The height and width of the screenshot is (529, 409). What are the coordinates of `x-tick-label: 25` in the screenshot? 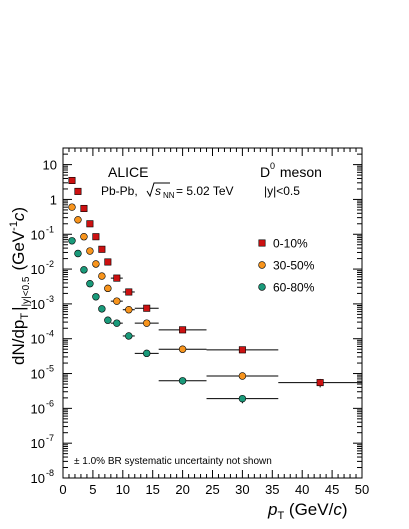 It's located at (212, 489).